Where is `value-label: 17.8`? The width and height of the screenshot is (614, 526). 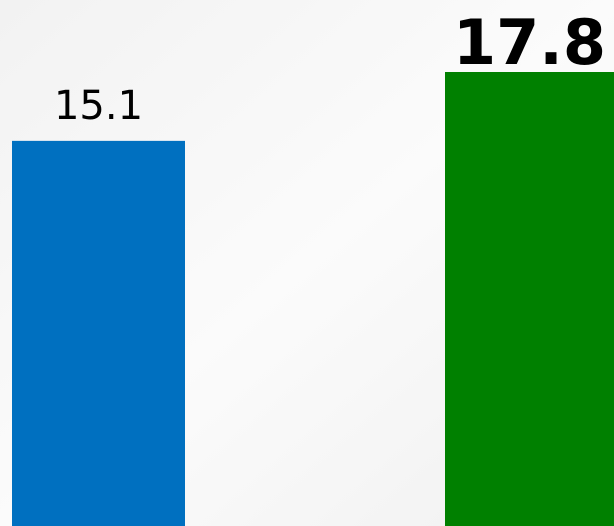 value-label: 17.8 is located at coordinates (529, 42).